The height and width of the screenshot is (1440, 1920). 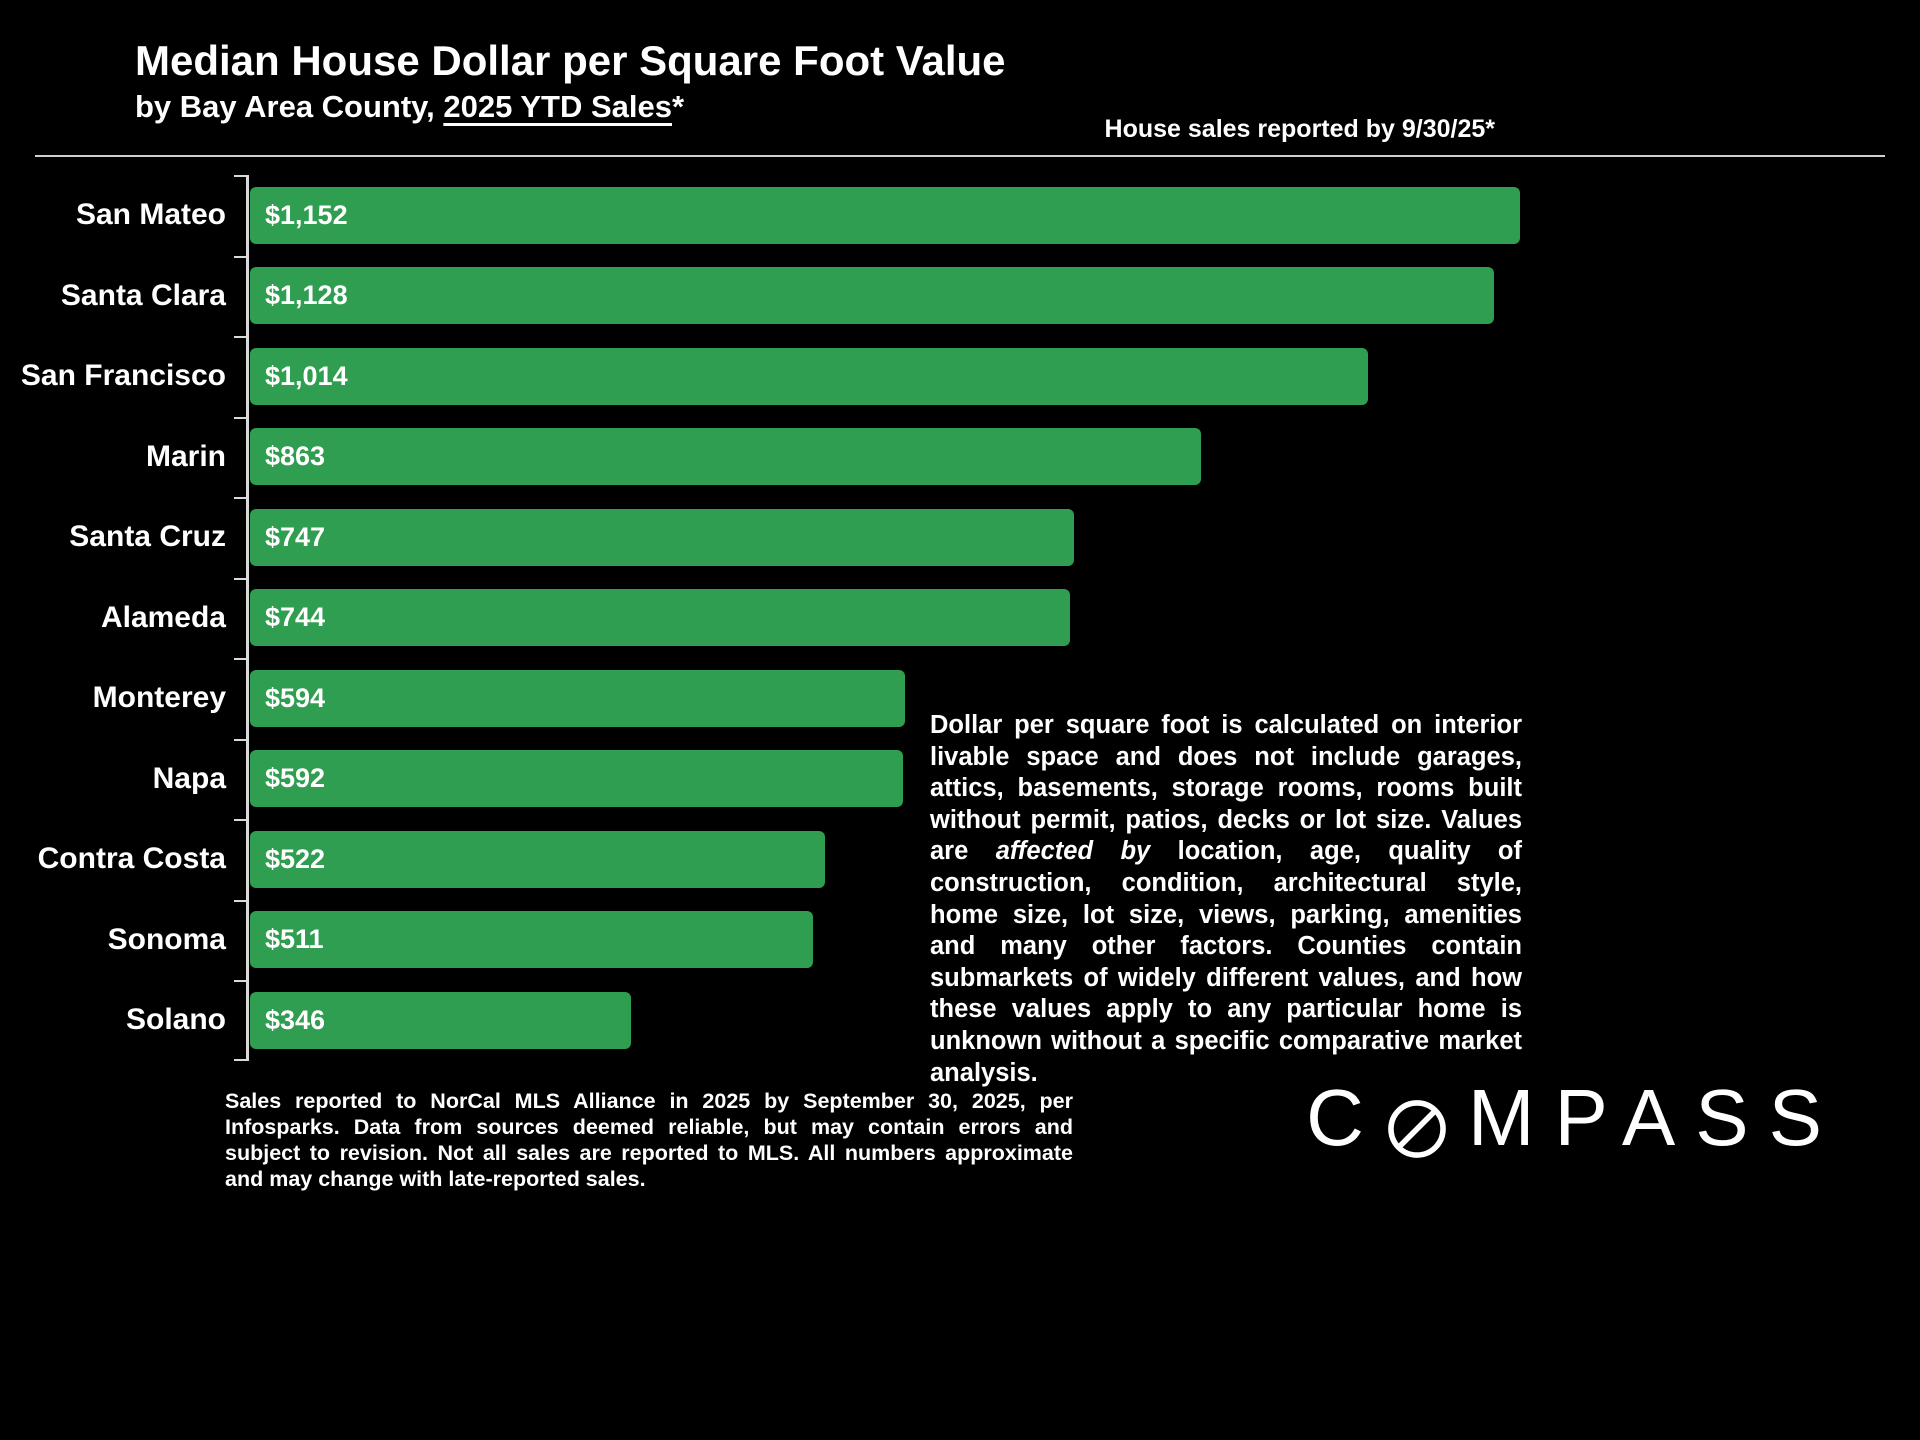 I want to click on bar-track: $1,128, so click(x=885, y=296).